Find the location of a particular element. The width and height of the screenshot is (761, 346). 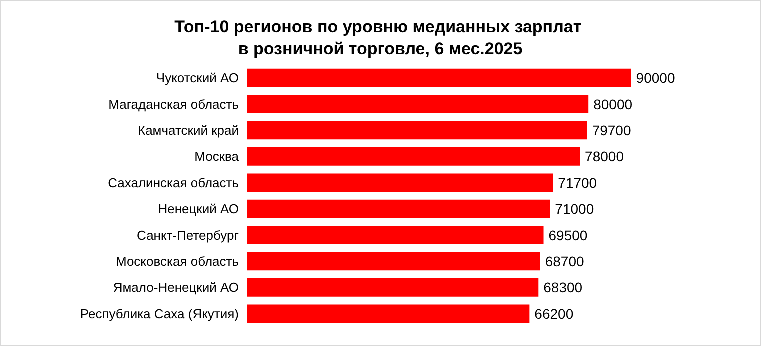

chart-title: Топ-10 регионов по уровню медианных зарплат в розничной торговле, 6 мес.2025 is located at coordinates (380, 38).